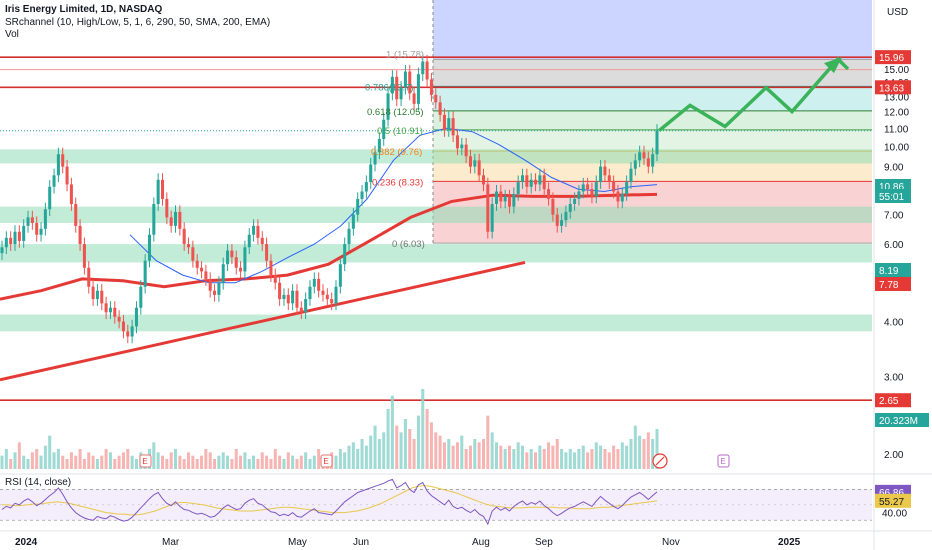  I want to click on price-badge-label: 2.65, so click(889, 401).